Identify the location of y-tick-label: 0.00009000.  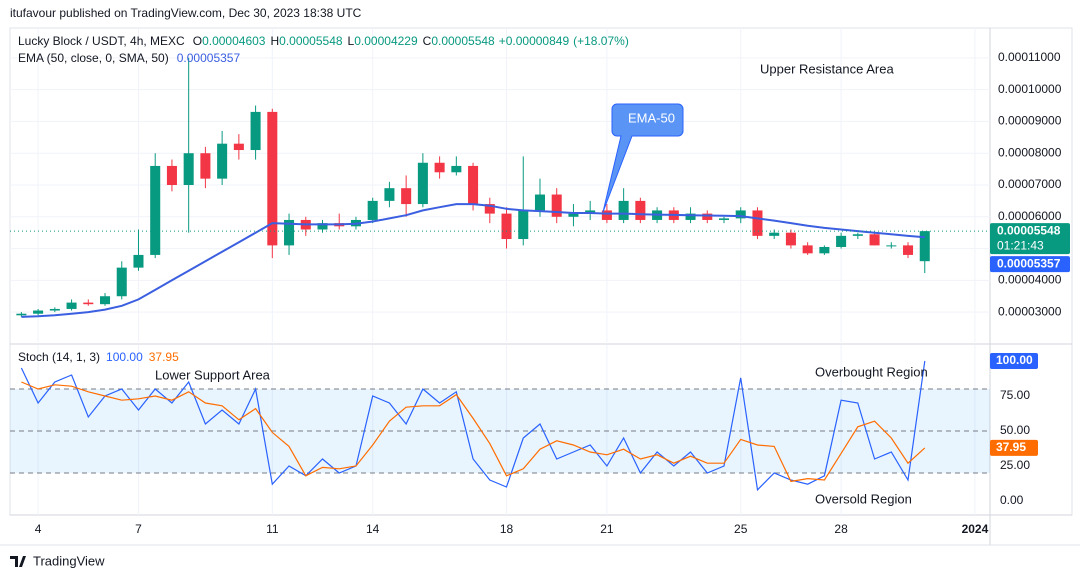
(1030, 121).